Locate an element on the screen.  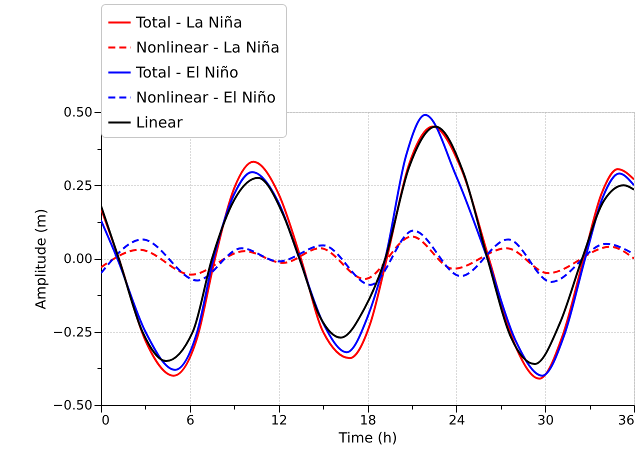
x-tick-label: 30 is located at coordinates (545, 421).